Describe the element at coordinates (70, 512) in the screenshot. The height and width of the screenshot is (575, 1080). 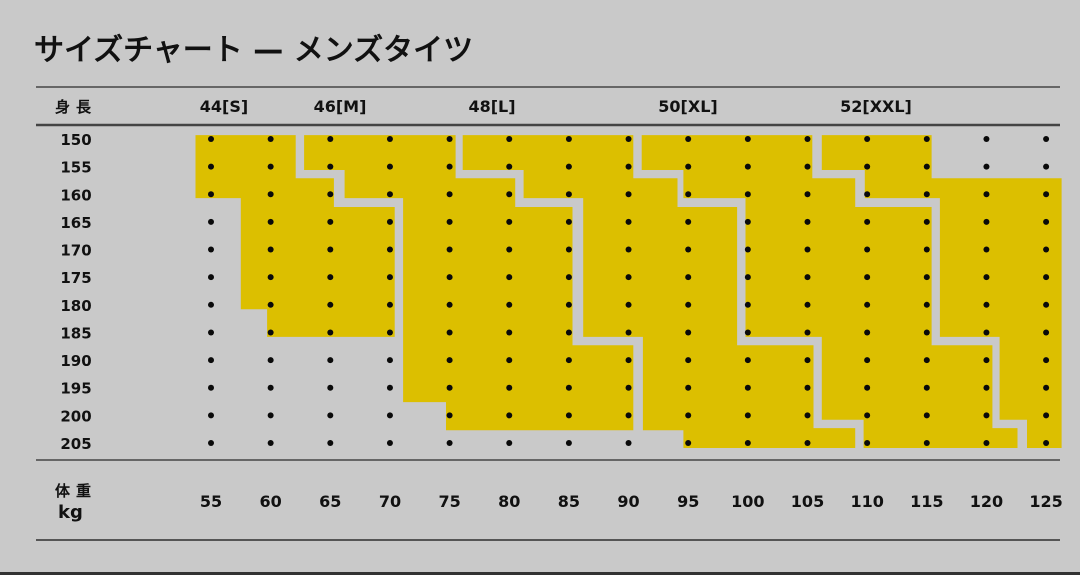
I see `x-axis-unit: kg` at that location.